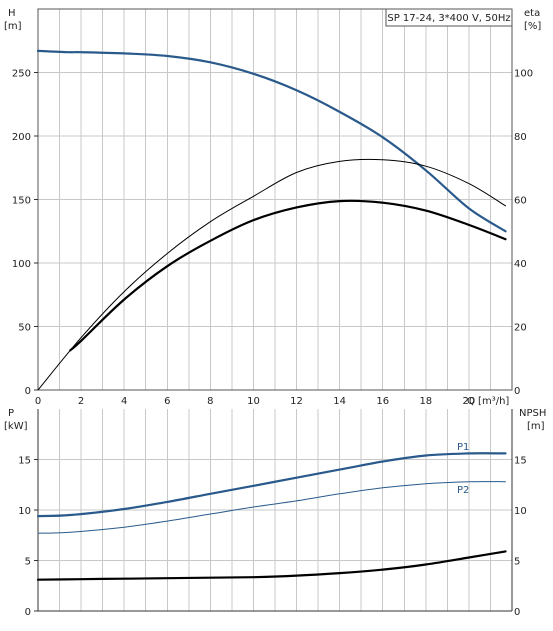 The width and height of the screenshot is (553, 631). I want to click on x-tick-label: 4, so click(124, 401).